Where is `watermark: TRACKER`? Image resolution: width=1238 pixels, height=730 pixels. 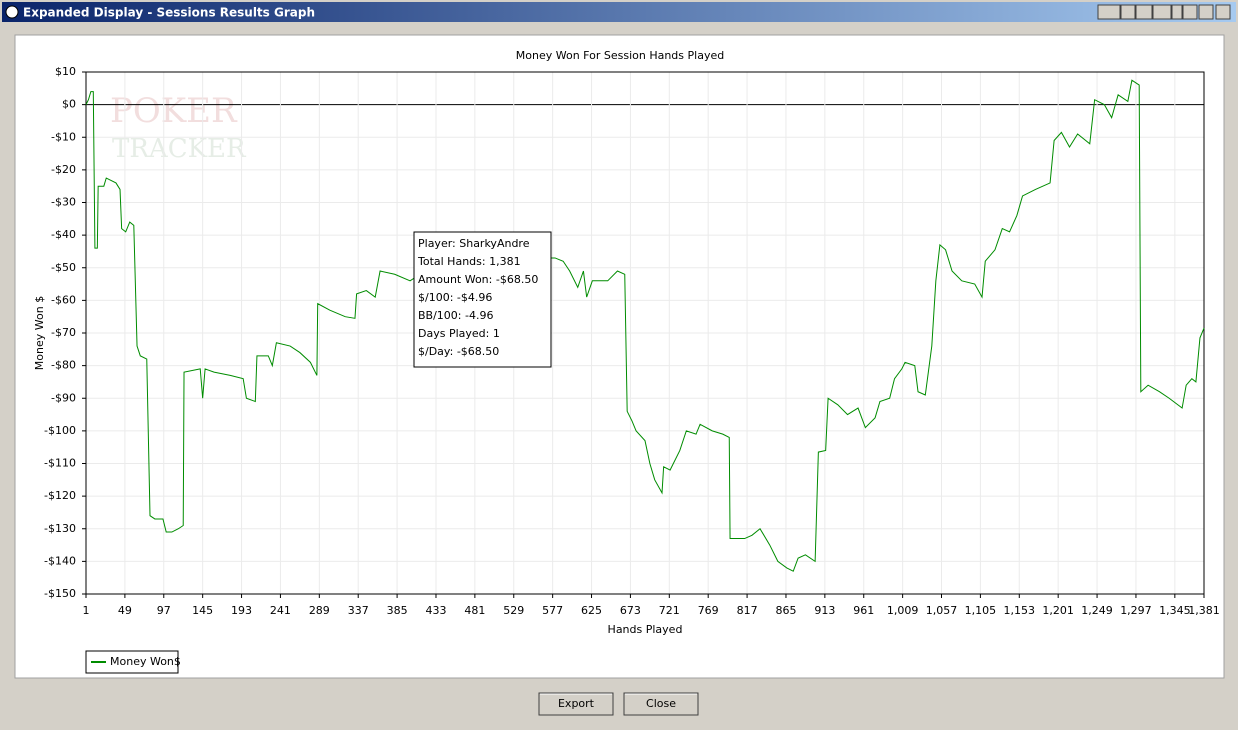 watermark: TRACKER is located at coordinates (179, 149).